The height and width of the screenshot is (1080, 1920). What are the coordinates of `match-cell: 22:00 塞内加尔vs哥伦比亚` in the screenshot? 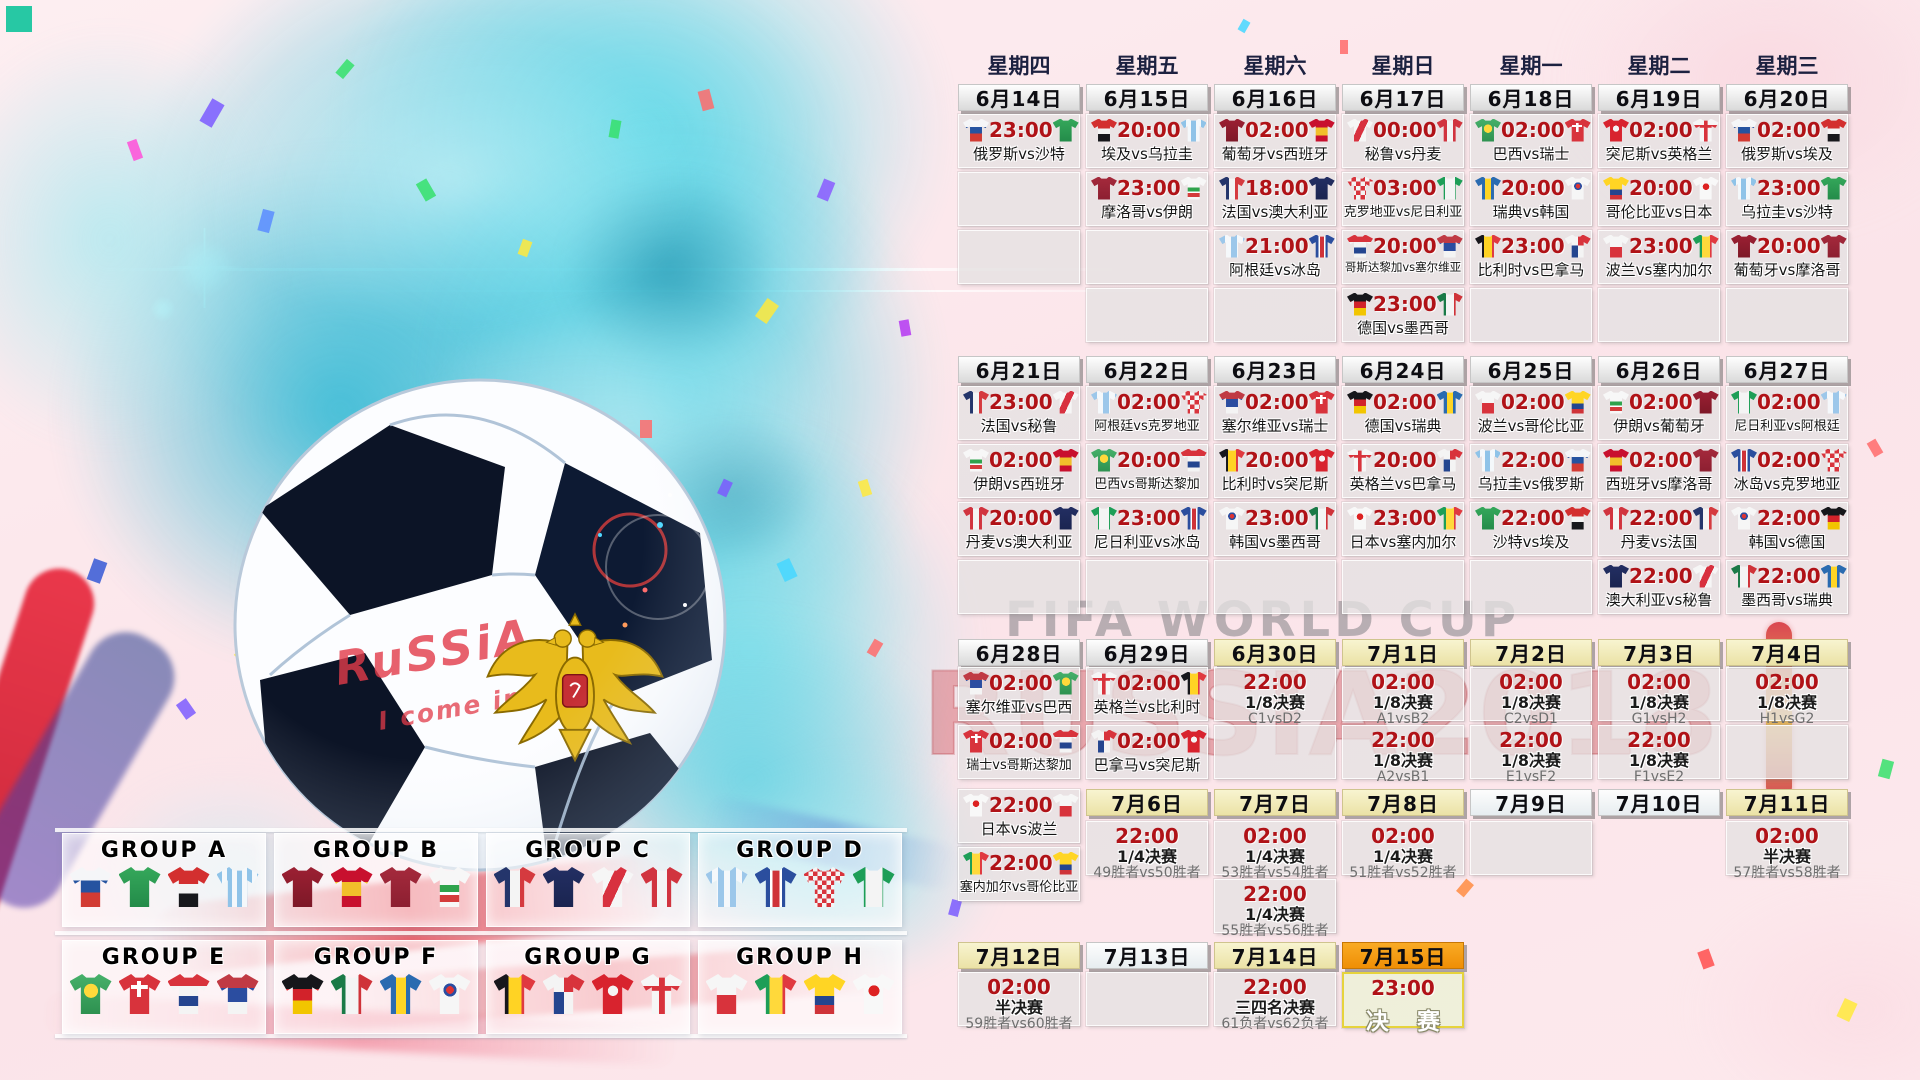 It's located at (1019, 874).